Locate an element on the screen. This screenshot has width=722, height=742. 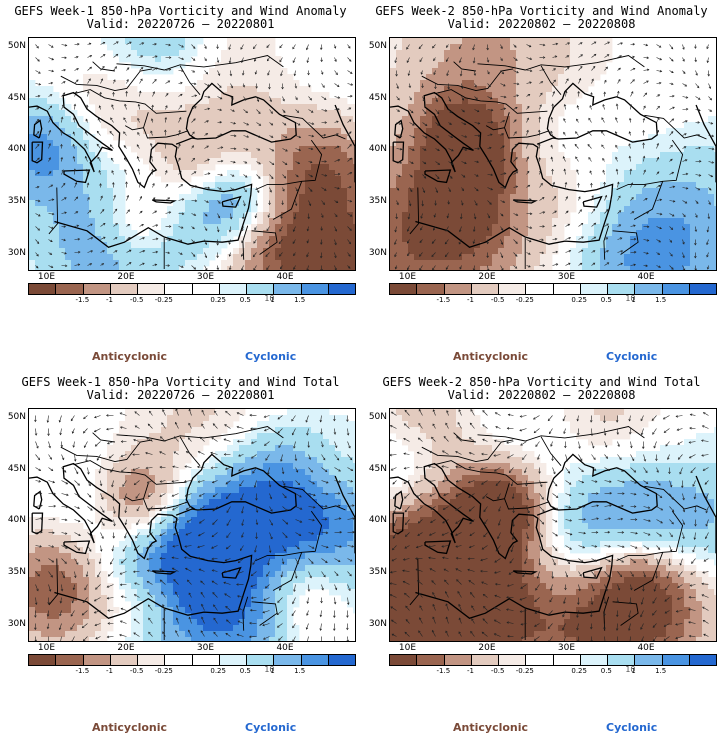
colorbar-swatch is located at coordinates (179, 289).